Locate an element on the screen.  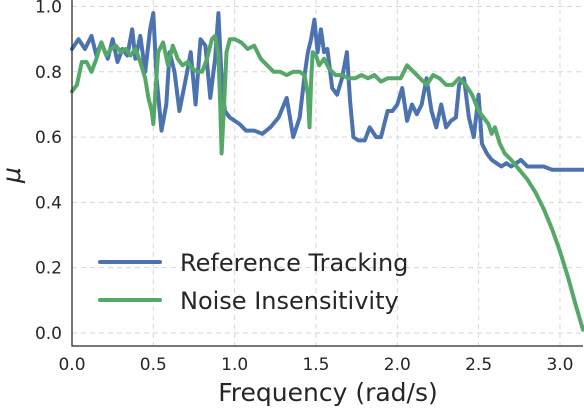
x-tick-label: 0.5 is located at coordinates (153, 365).